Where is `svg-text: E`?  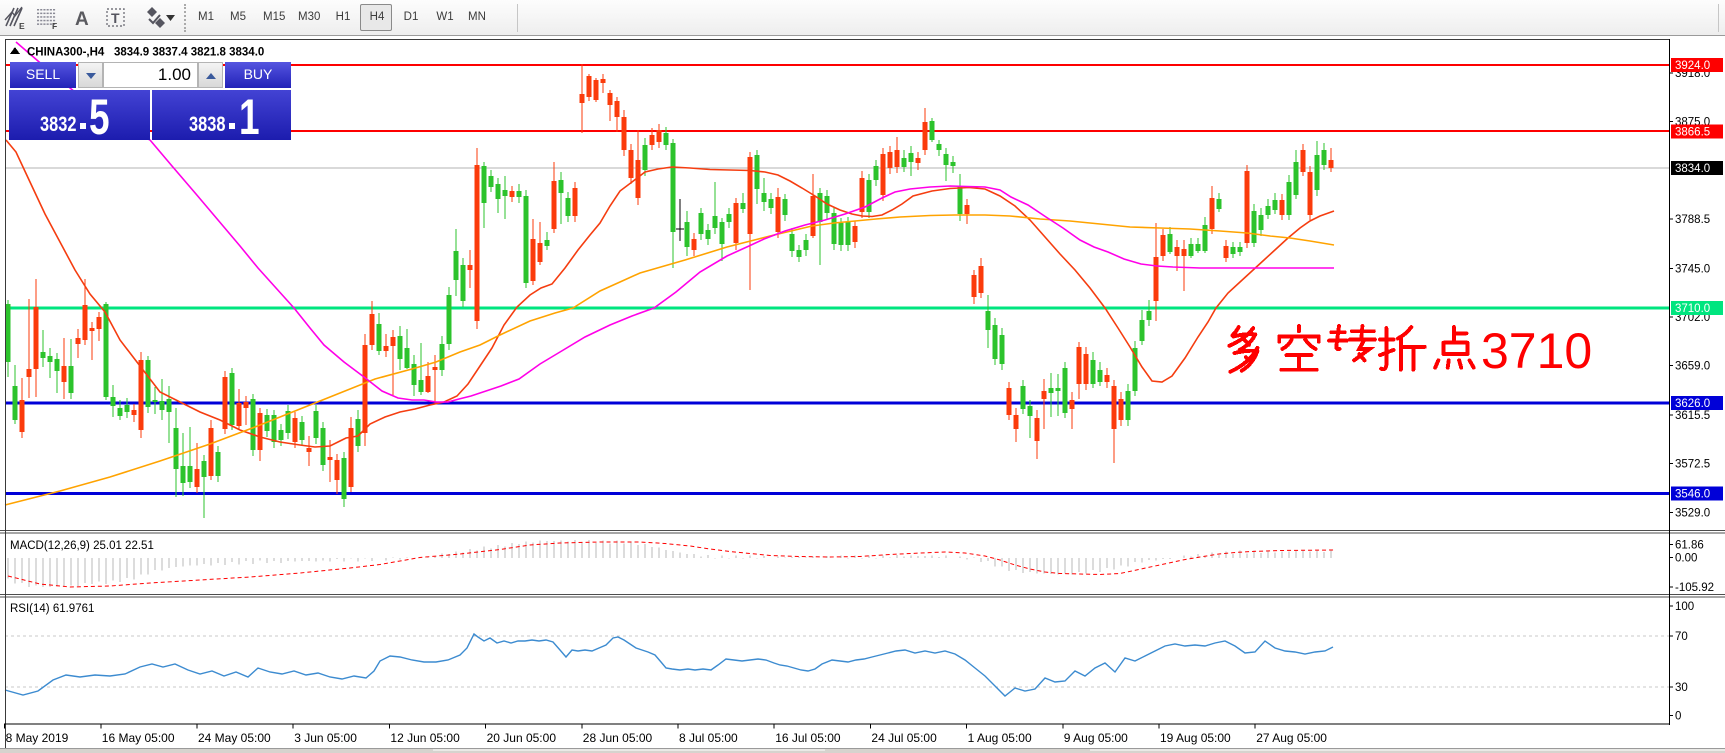 svg-text: E is located at coordinates (22, 26).